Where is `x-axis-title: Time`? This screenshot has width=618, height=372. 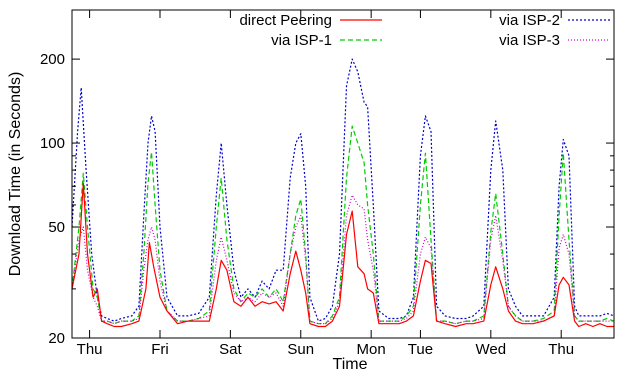 x-axis-title: Time is located at coordinates (350, 364).